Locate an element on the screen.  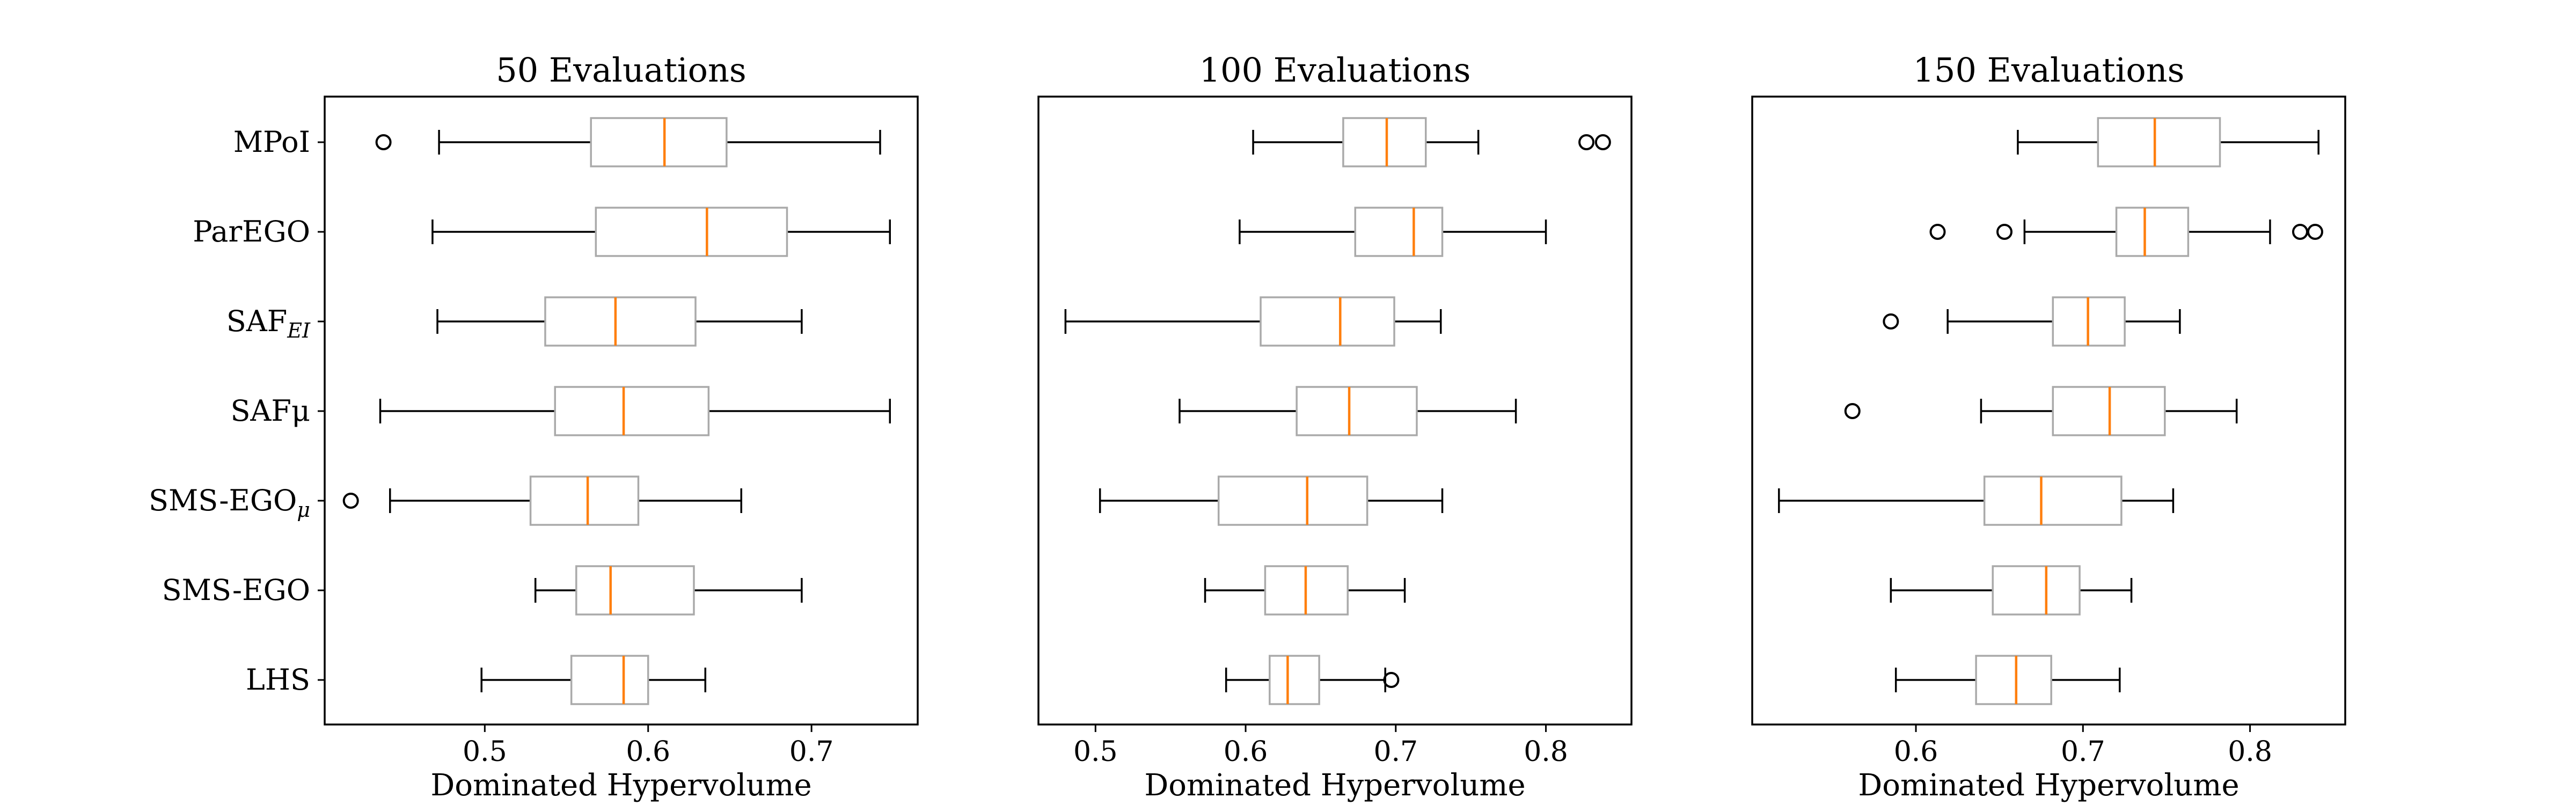
method-label-5: SMS-EGO is located at coordinates (236, 590).